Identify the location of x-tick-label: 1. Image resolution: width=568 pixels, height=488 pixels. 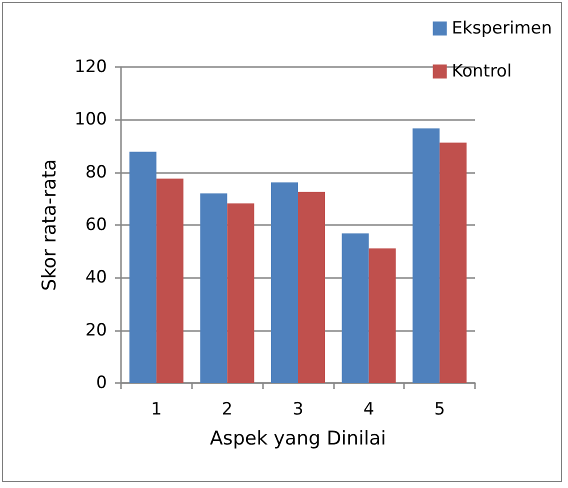
(156, 410).